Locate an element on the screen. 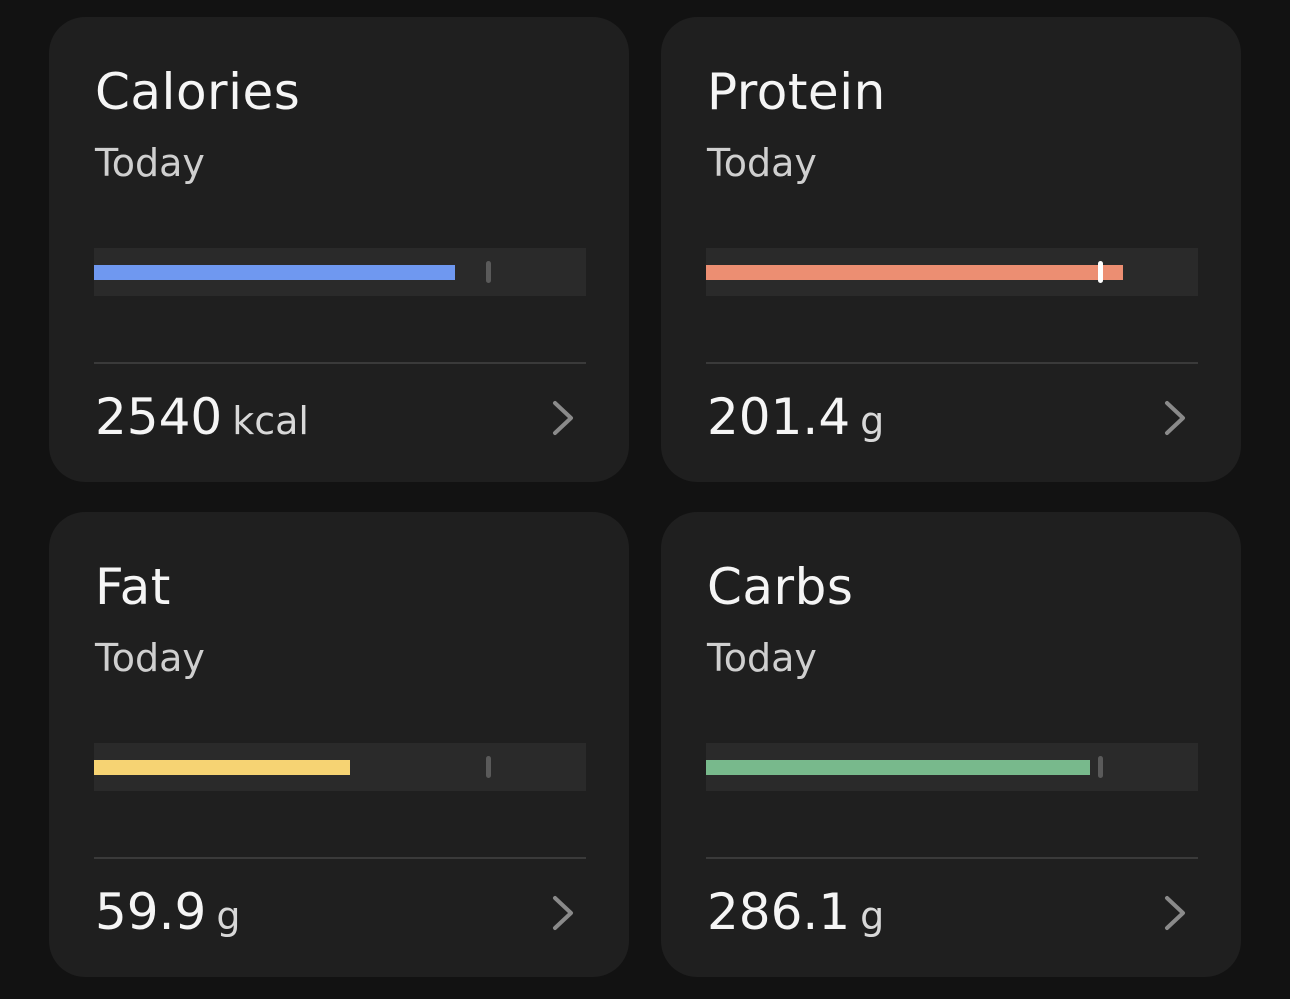 The height and width of the screenshot is (999, 1290). value-unit: kcal is located at coordinates (270, 421).